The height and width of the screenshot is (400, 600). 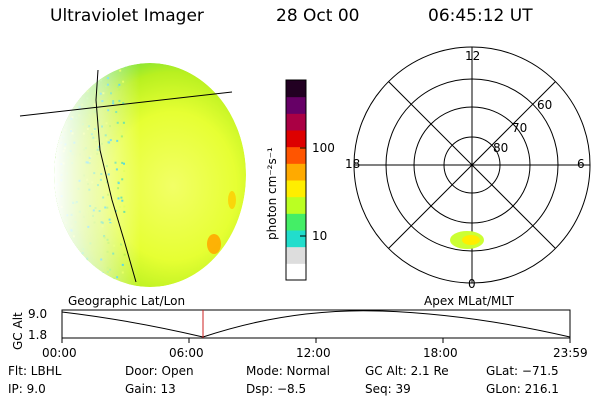 What do you see at coordinates (570, 353) in the screenshot?
I see `xtick-2359: 23:59` at bounding box center [570, 353].